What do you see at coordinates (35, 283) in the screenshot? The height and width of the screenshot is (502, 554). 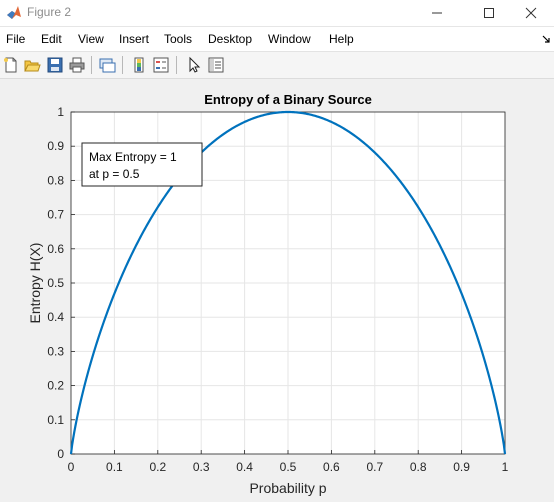 I see `y-axis-label: Entropy H(X)` at bounding box center [35, 283].